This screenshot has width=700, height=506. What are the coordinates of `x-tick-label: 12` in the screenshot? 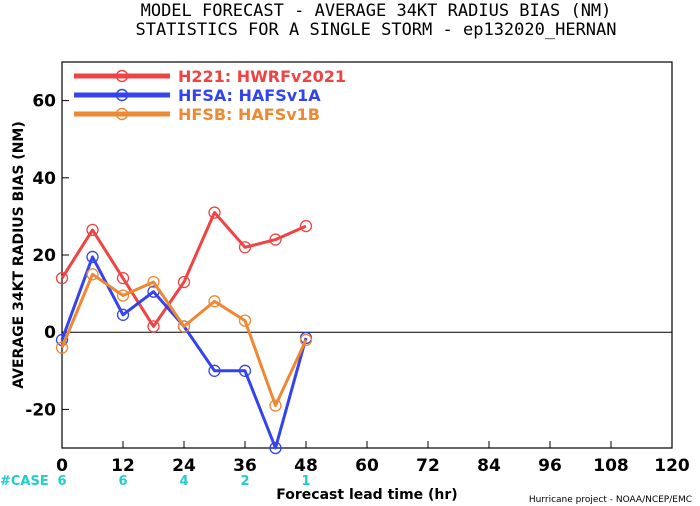 It's located at (123, 466).